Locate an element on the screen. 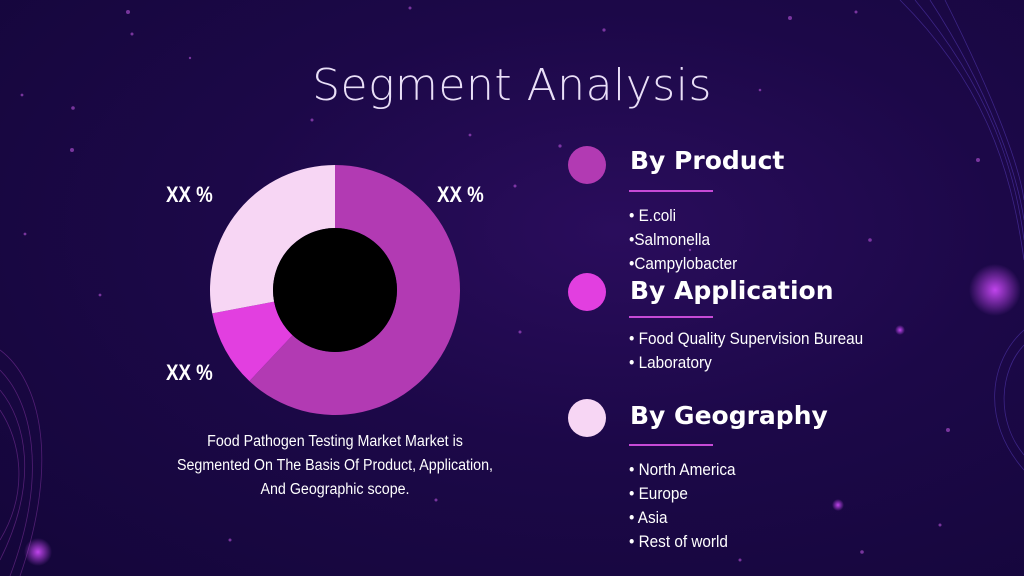 Image resolution: width=1024 pixels, height=576 pixels. list-item: • Asia is located at coordinates (648, 517).